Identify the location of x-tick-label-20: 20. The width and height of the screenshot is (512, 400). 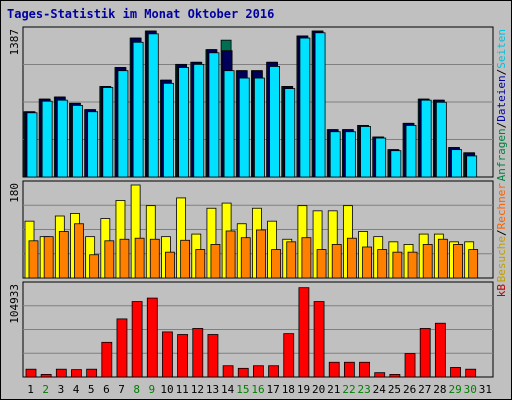
(318, 389).